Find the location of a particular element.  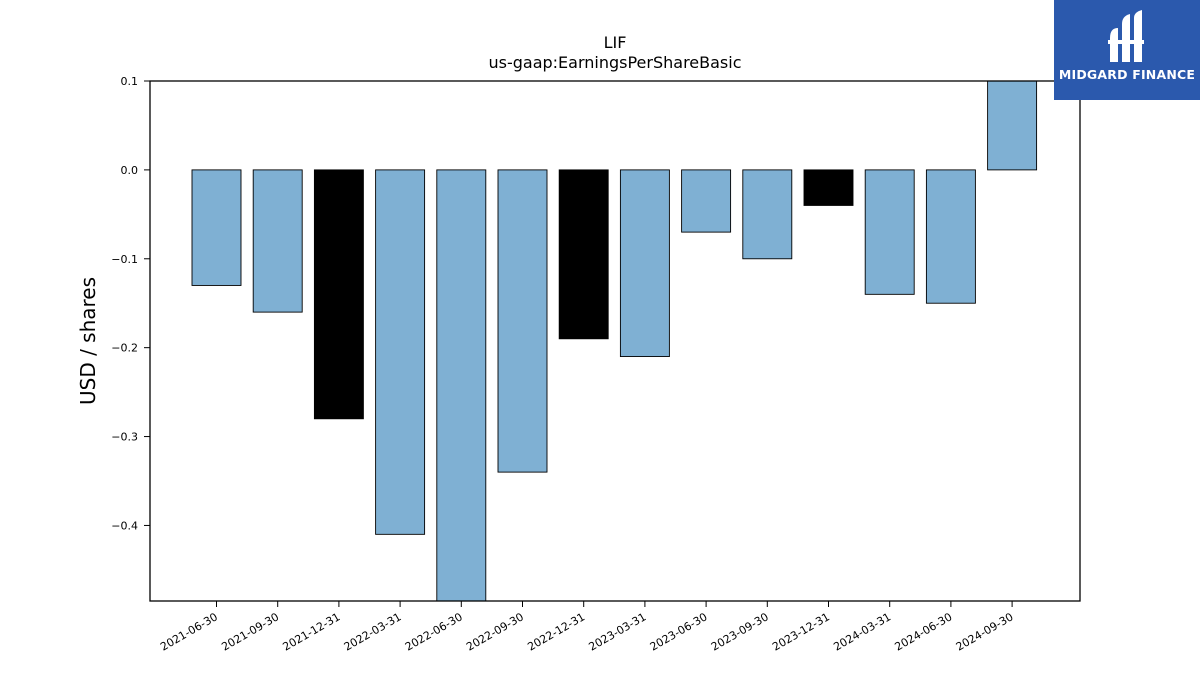

y-tick-label: −0.3 is located at coordinates (124, 437).